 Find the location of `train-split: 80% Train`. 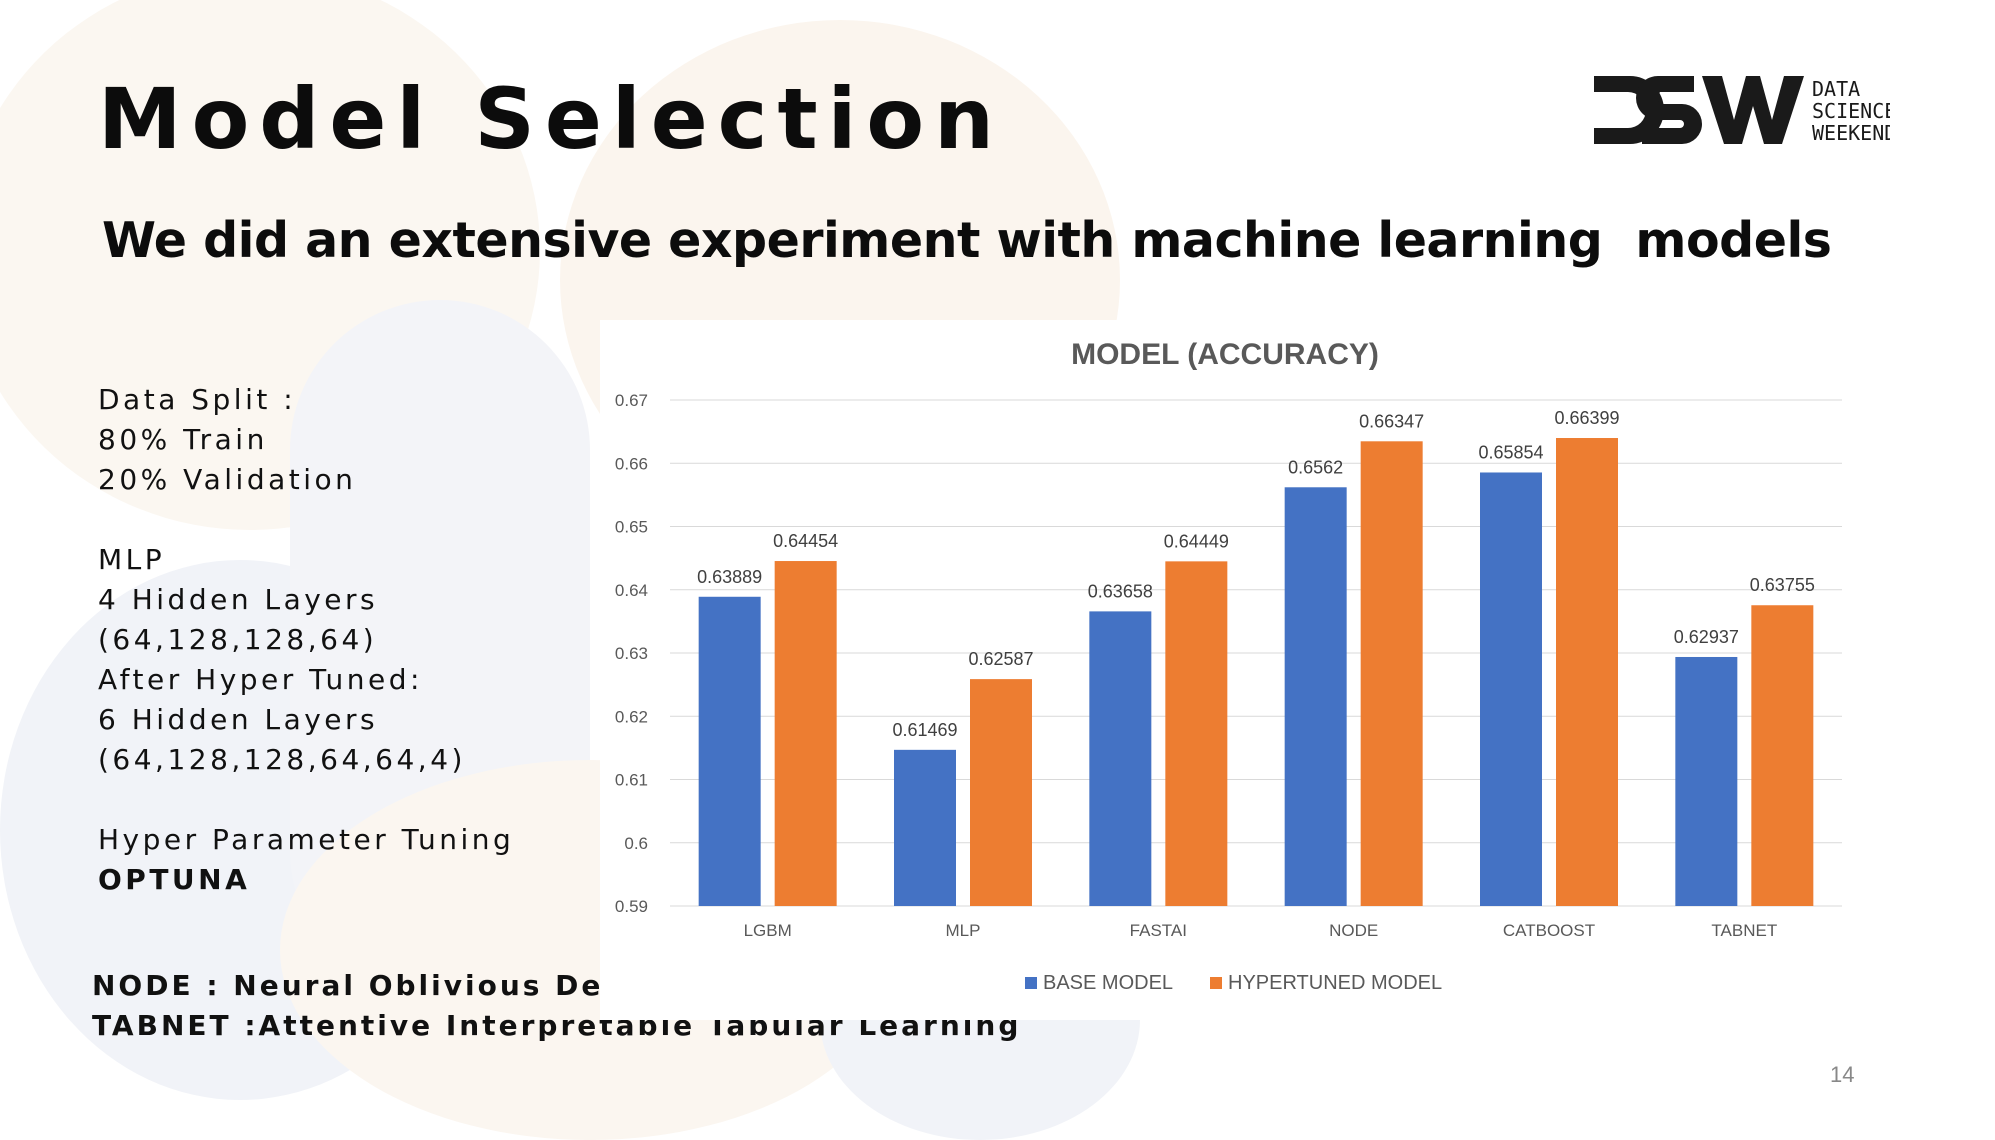

train-split: 80% Train is located at coordinates (183, 439).